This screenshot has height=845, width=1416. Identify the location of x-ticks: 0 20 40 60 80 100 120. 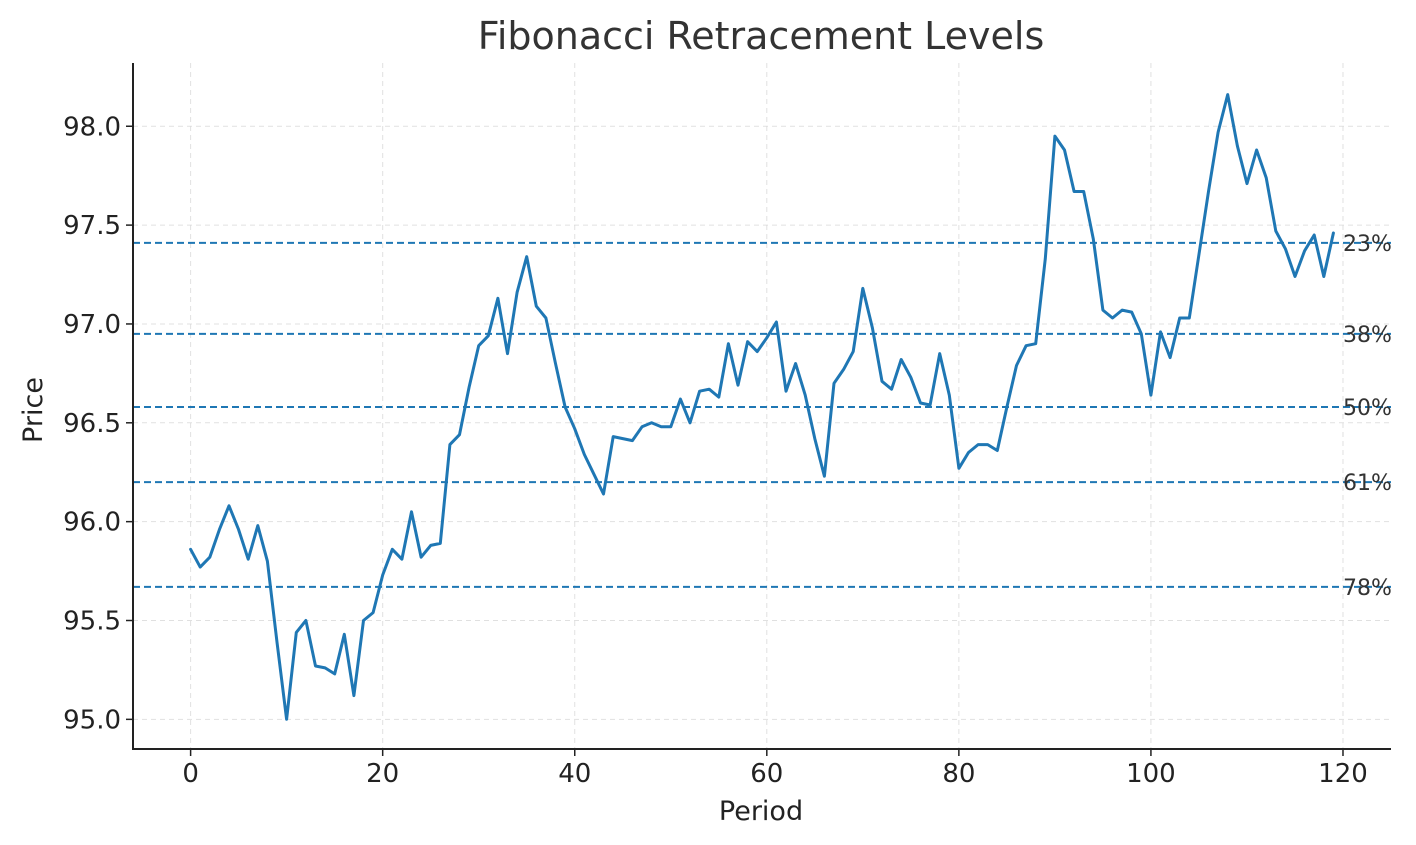
(775, 769).